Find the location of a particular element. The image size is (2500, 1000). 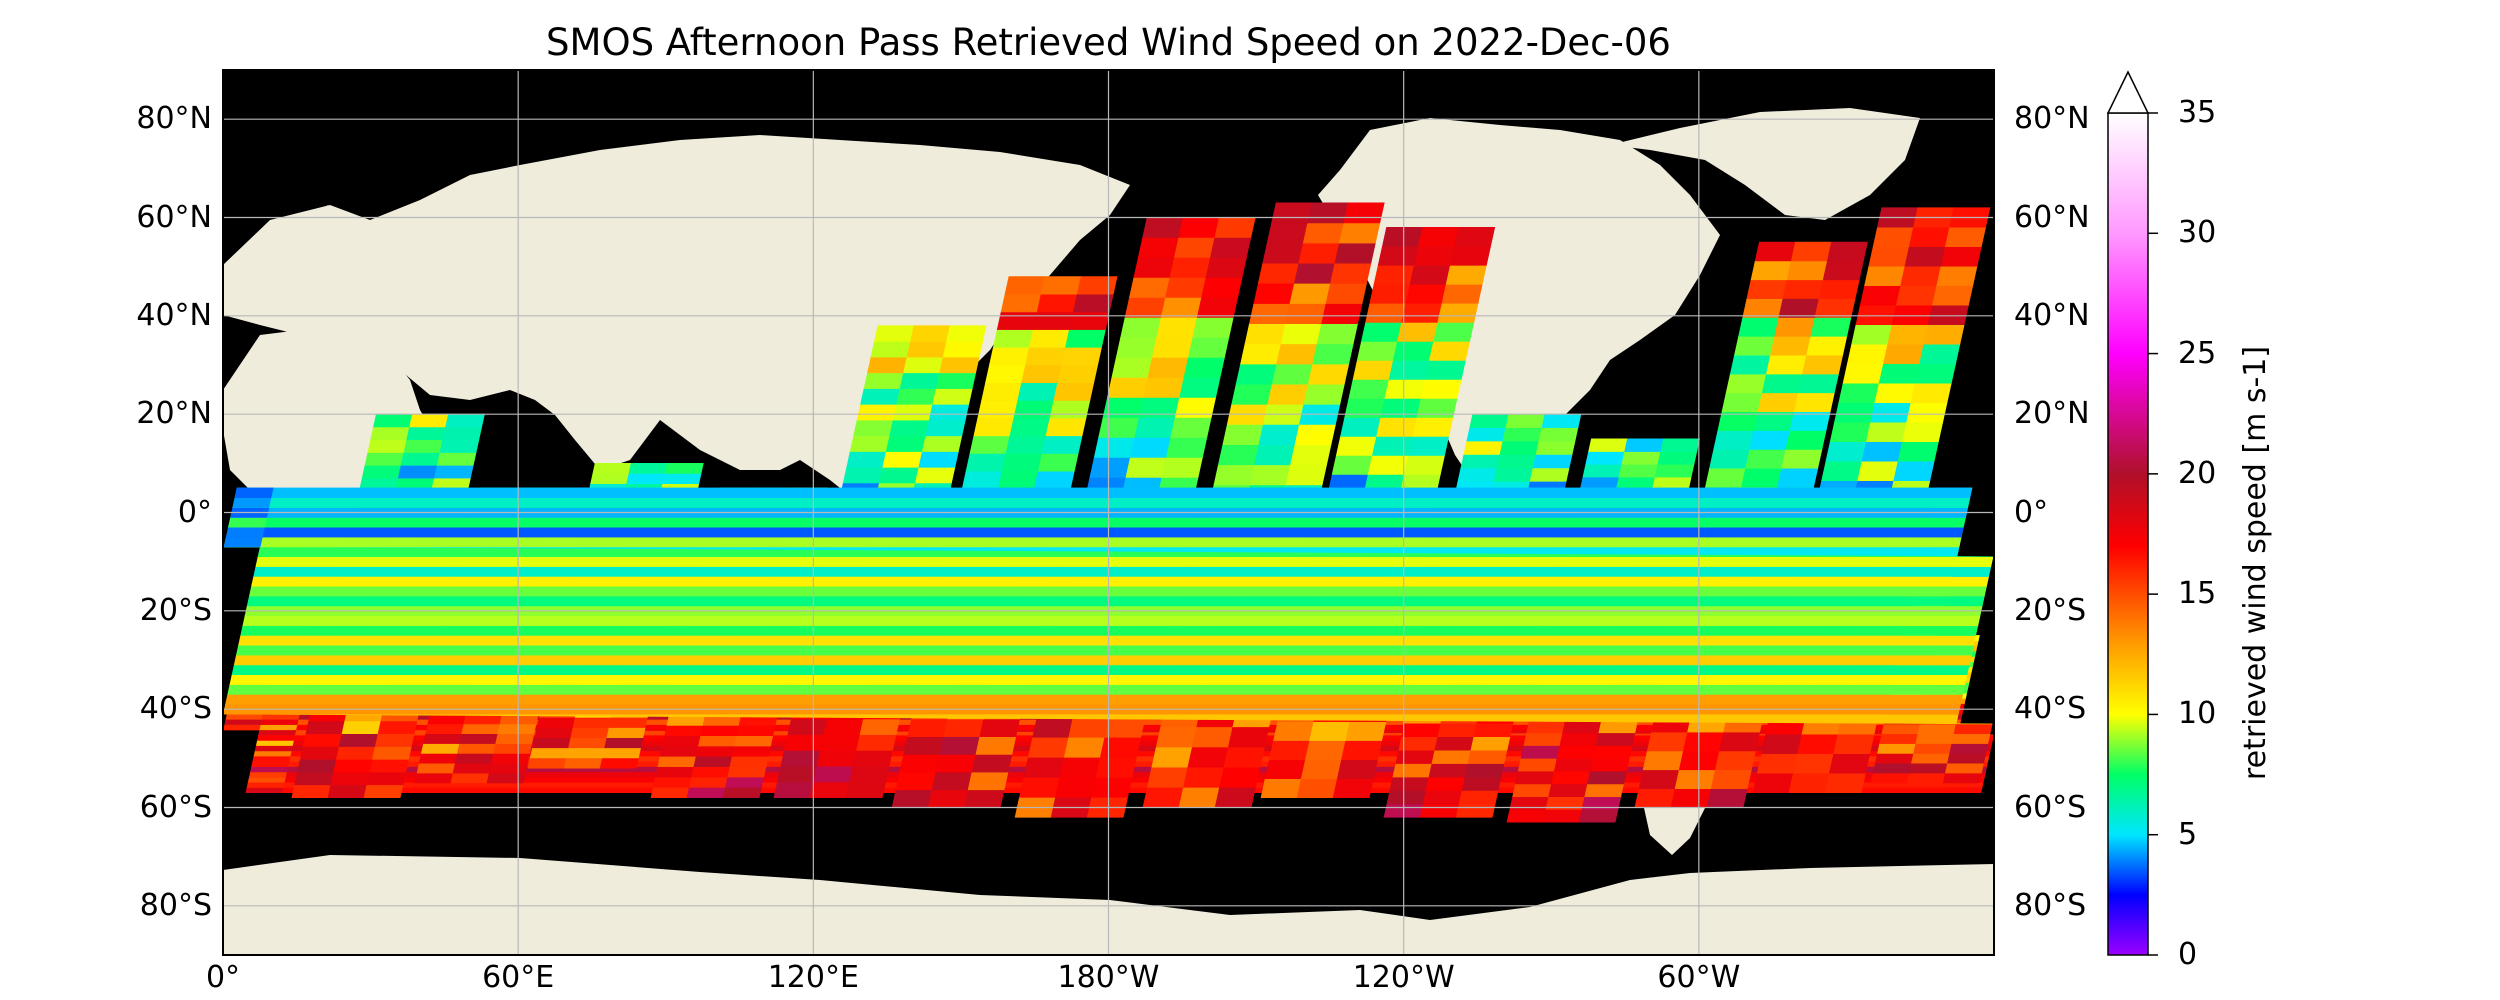

lat-label-right: 60°N is located at coordinates (2052, 217).